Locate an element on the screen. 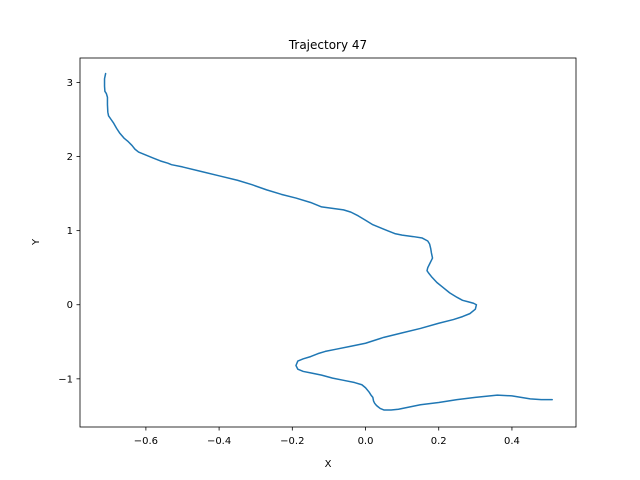 Image resolution: width=640 pixels, height=480 pixels. x-axis-label: X is located at coordinates (328, 464).